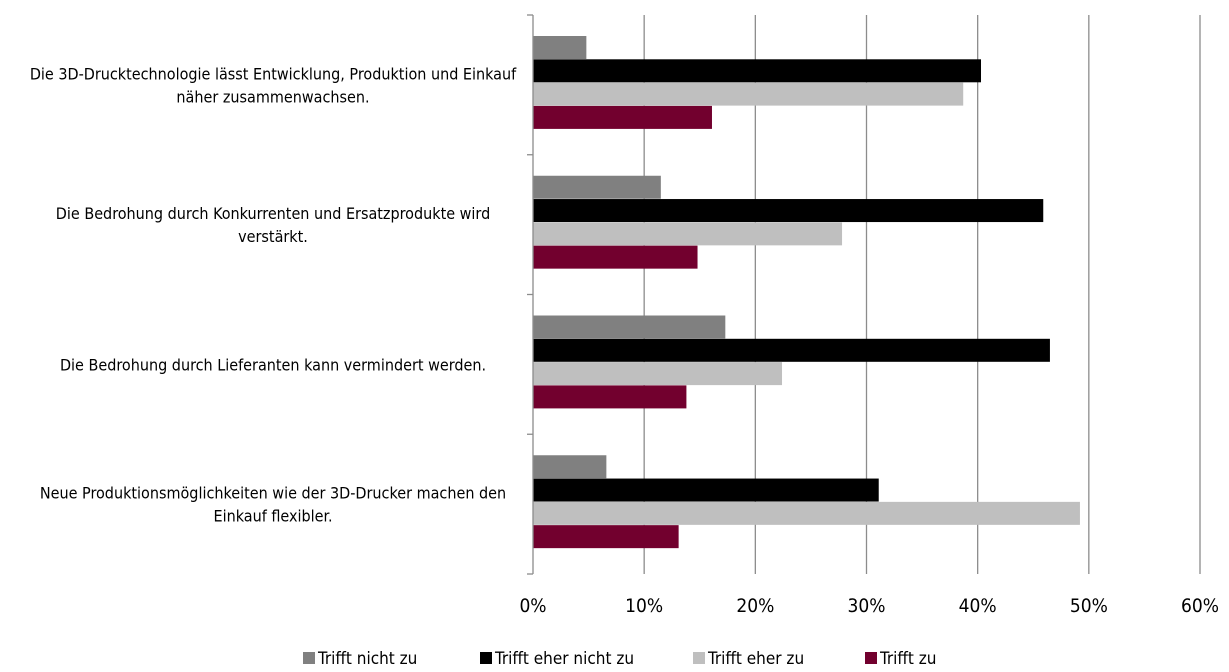 This screenshot has height=672, width=1229. What do you see at coordinates (978, 606) in the screenshot?
I see `x-tick-label: 40%` at bounding box center [978, 606].